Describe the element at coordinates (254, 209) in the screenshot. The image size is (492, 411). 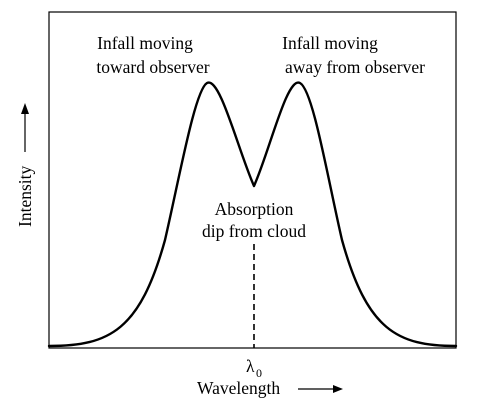
I see `dip-label-line1: Absorption` at that location.